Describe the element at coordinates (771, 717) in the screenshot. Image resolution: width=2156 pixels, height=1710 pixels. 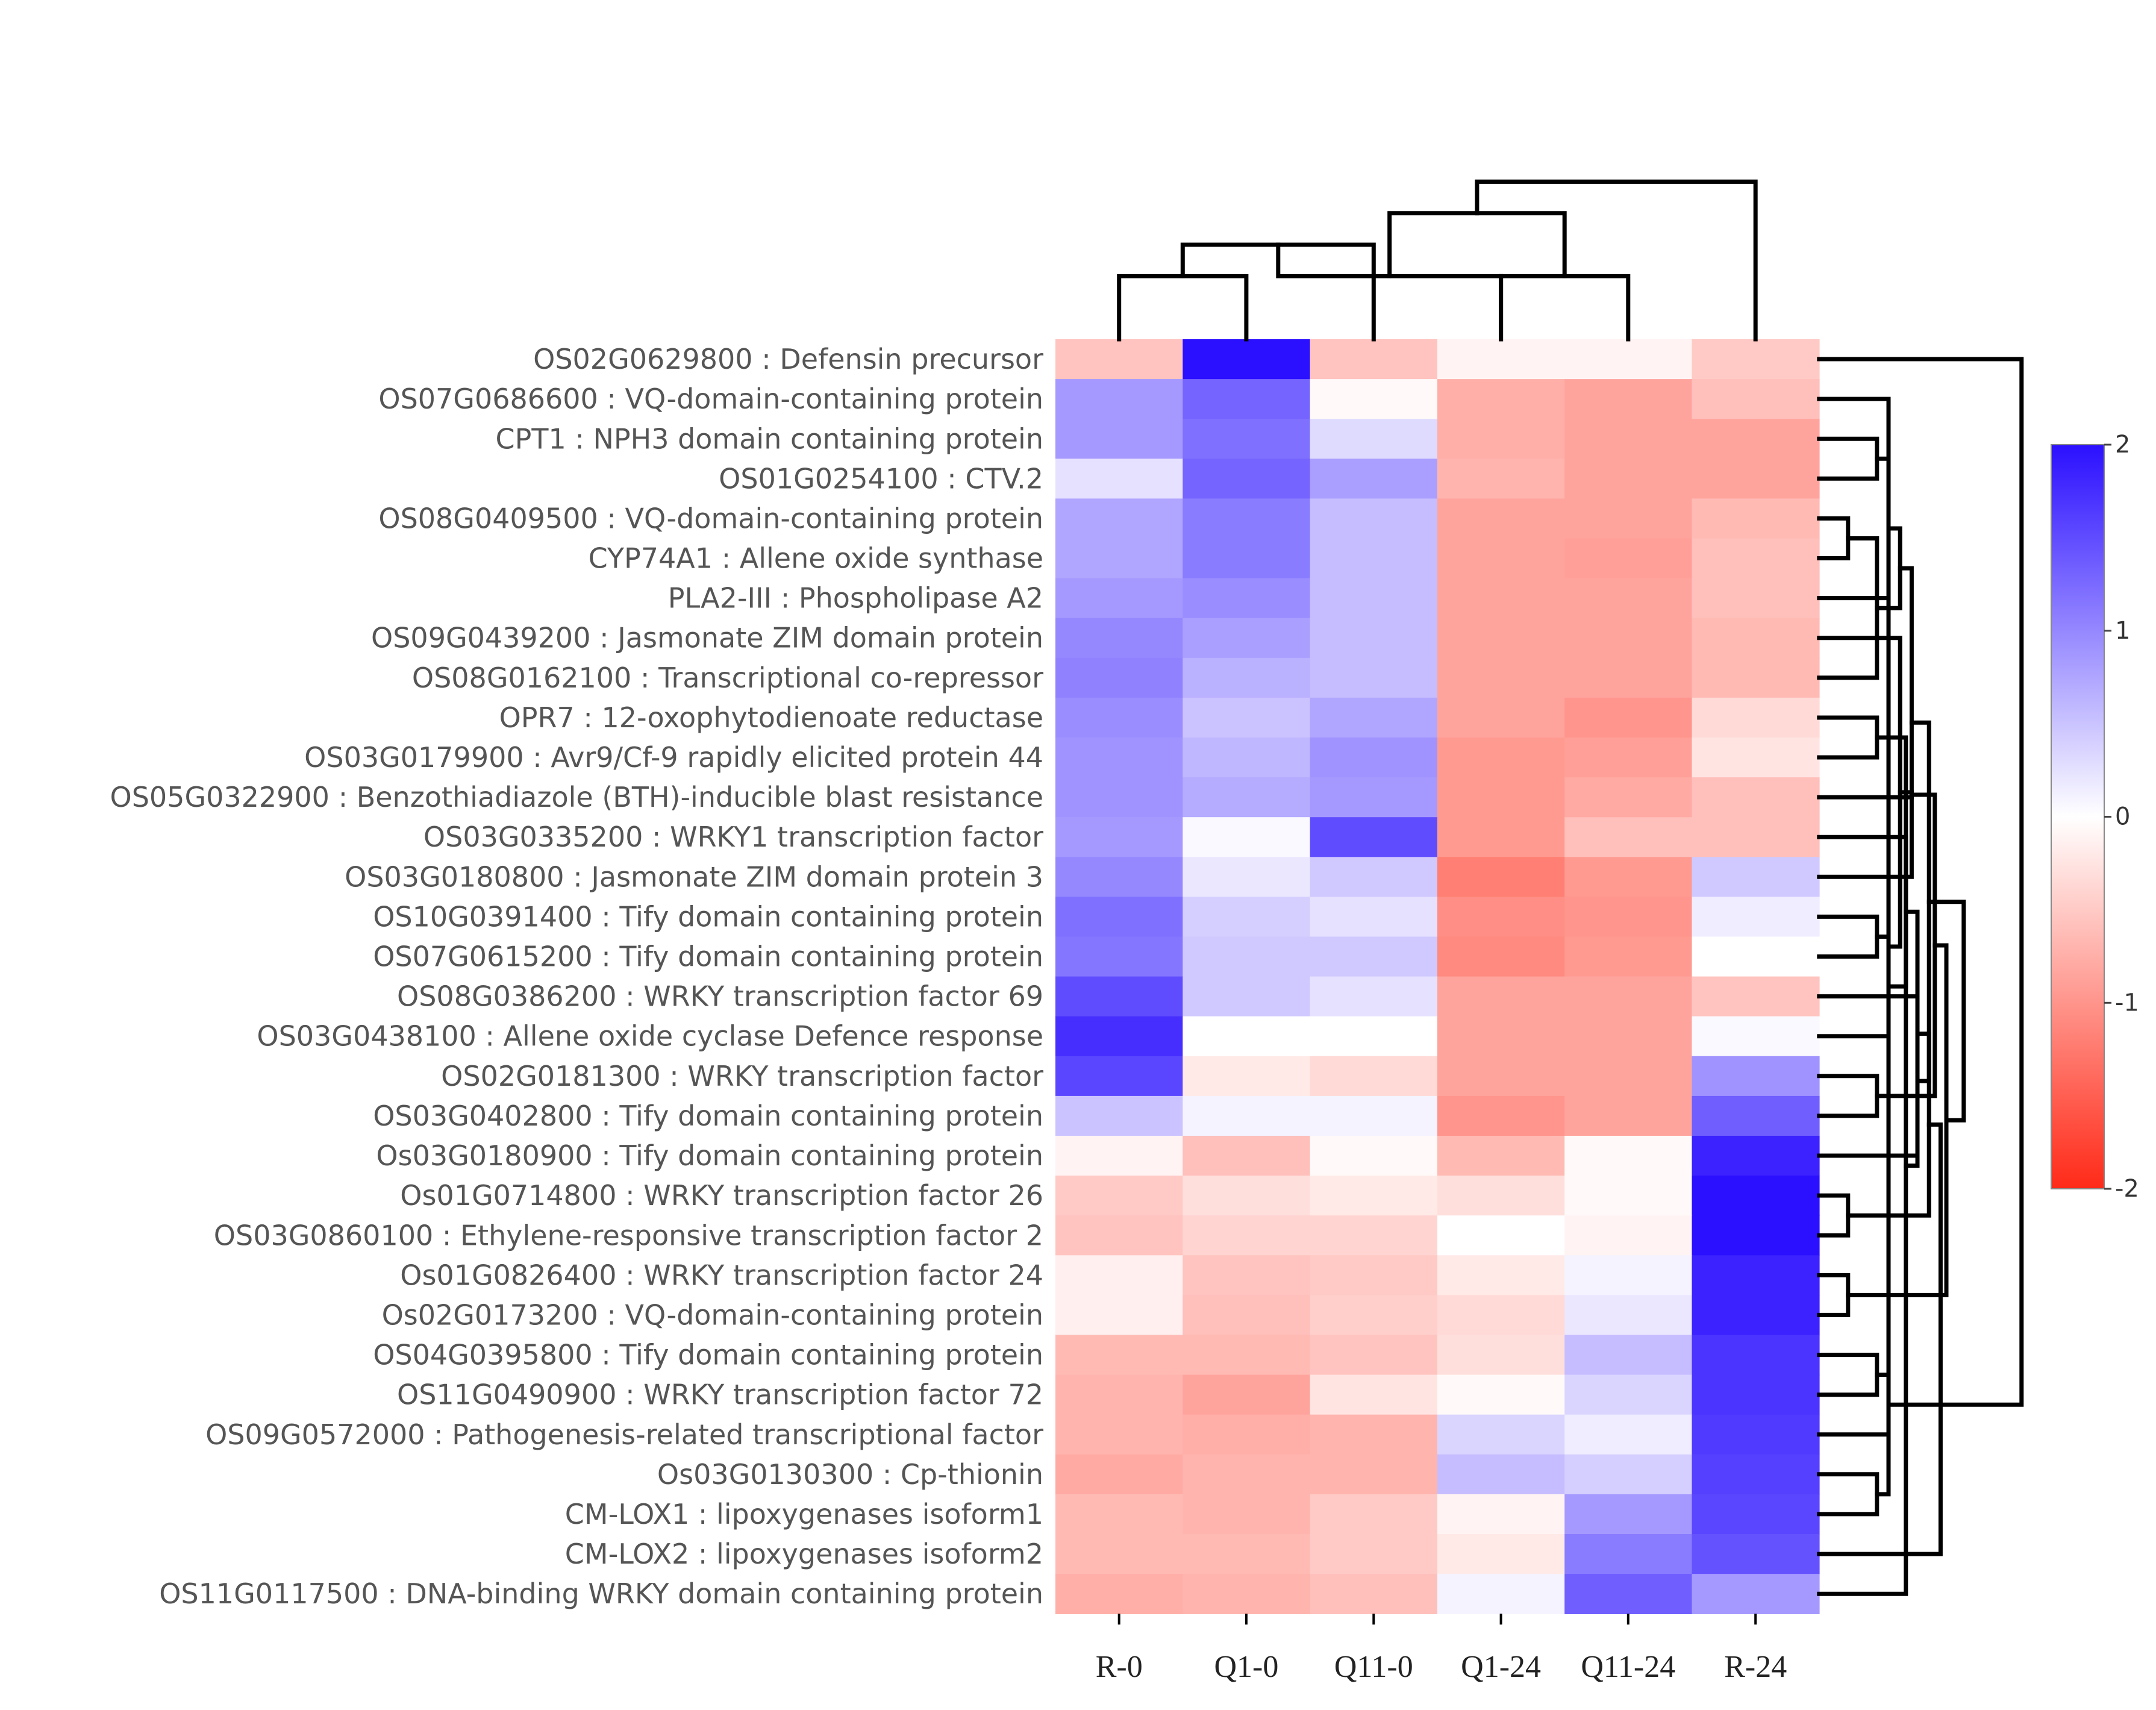
I see `row-label: OPR7 : 12-oxophytodienoate reductase` at that location.